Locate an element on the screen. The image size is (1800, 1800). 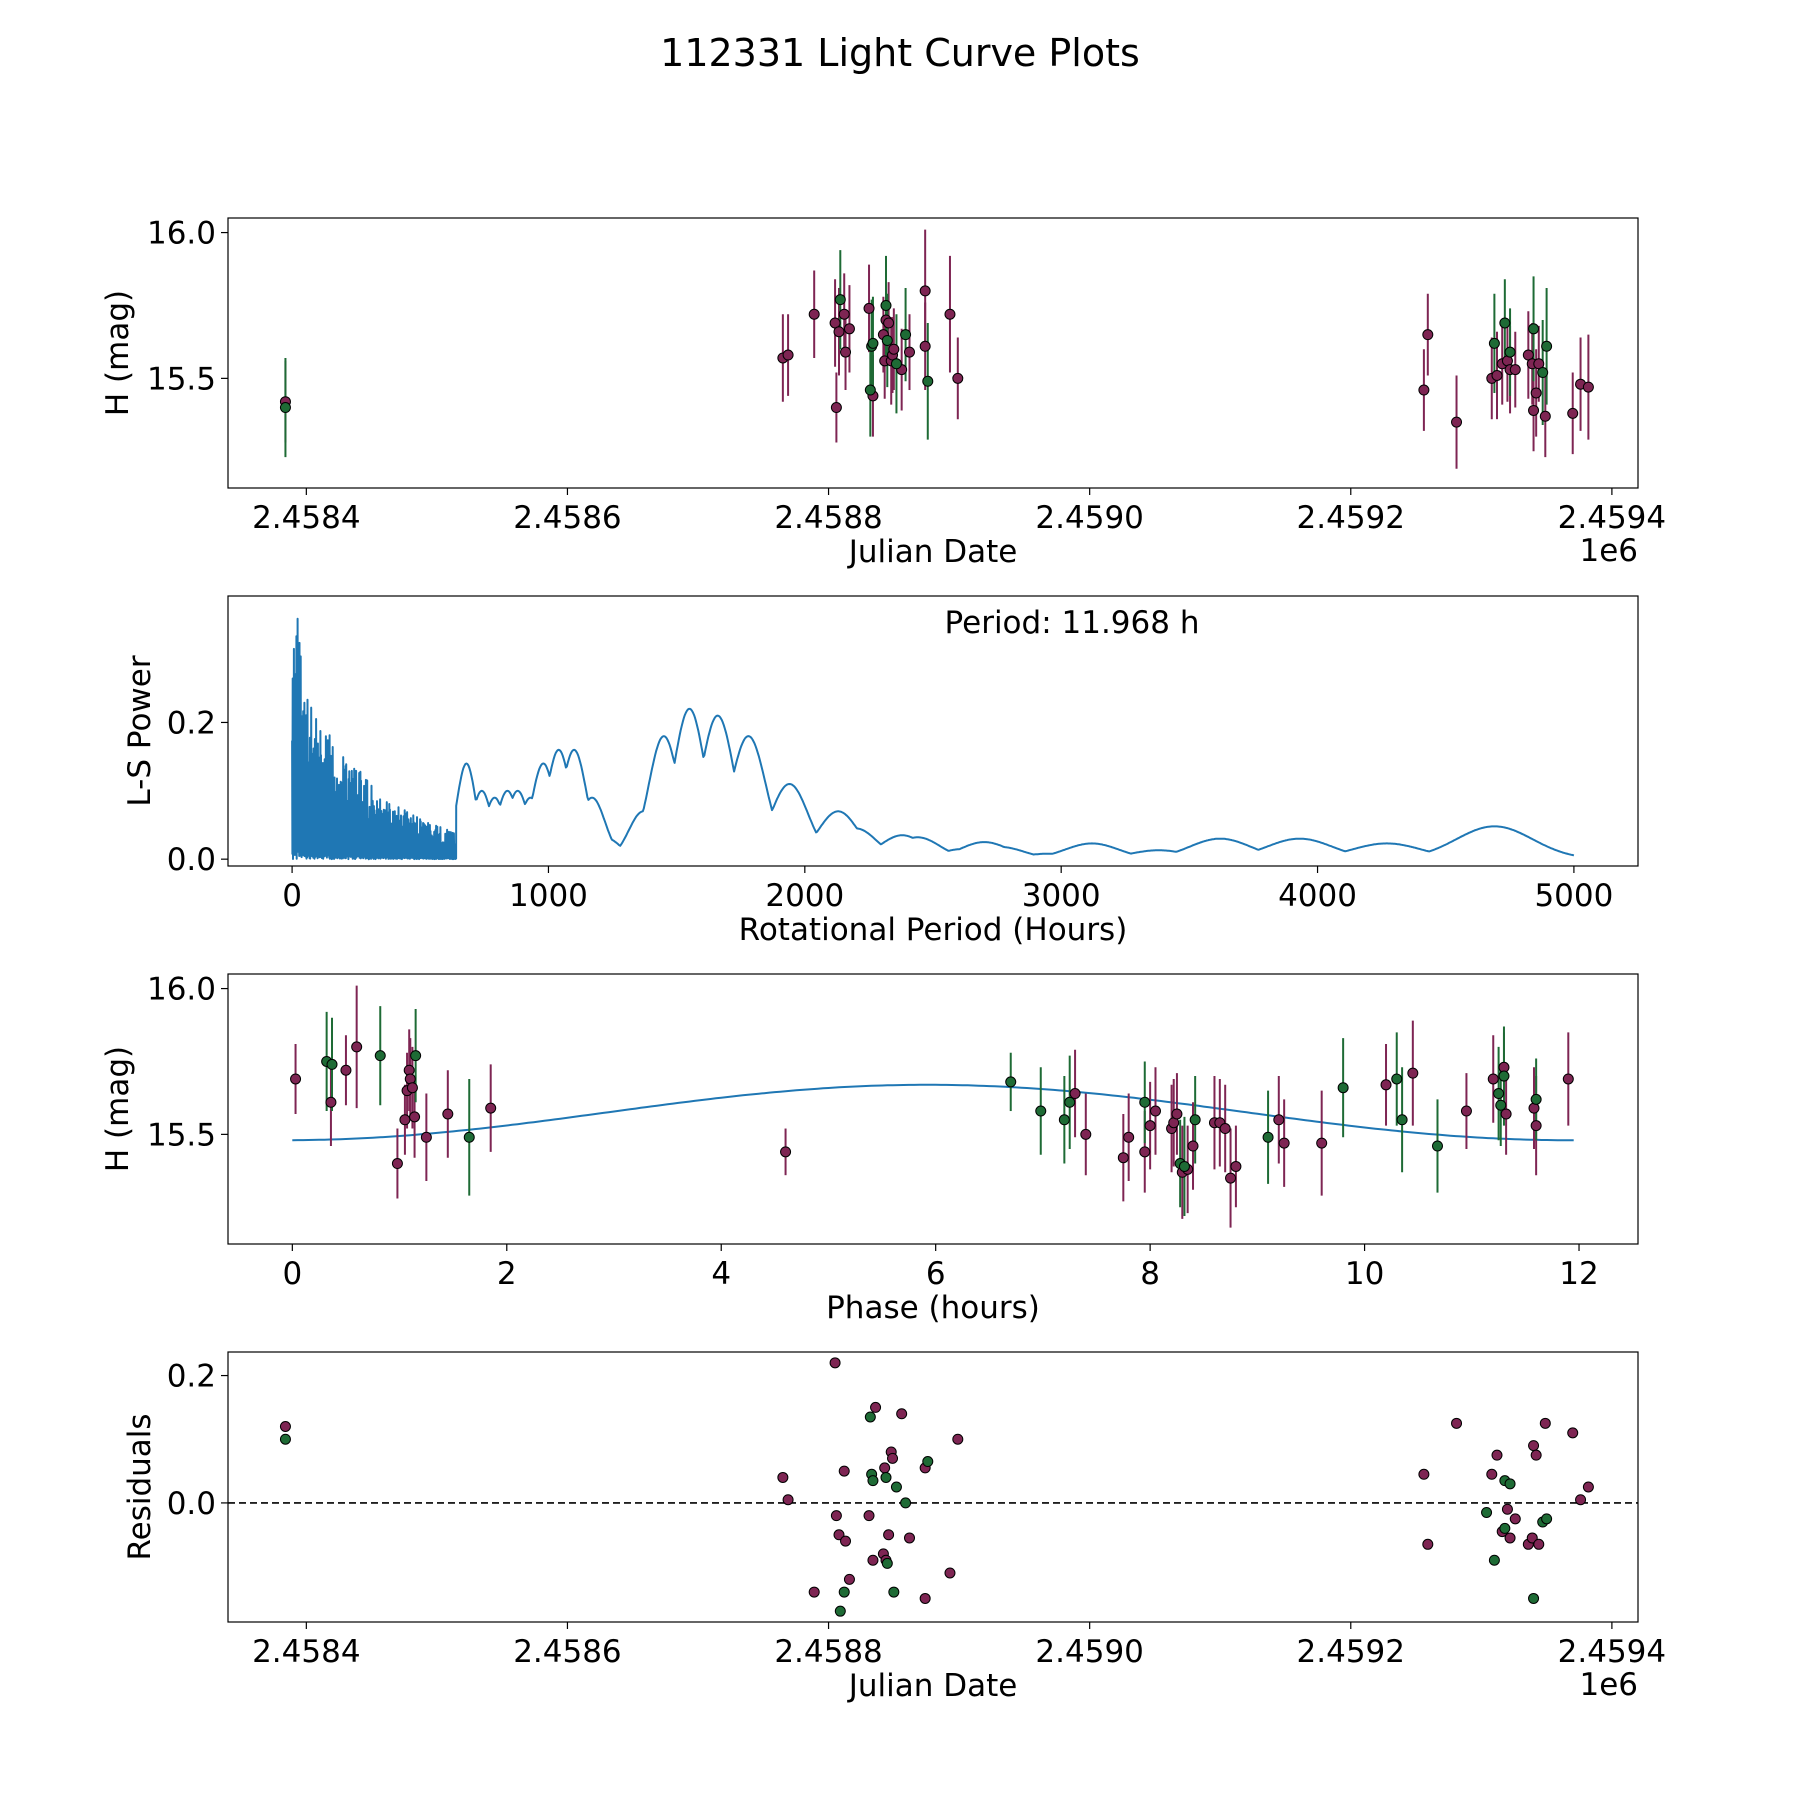
light-curve-x-ticks: 2.4584 2.4586 2.4588 2.4590 2.4592 2.4594 is located at coordinates (959, 512).